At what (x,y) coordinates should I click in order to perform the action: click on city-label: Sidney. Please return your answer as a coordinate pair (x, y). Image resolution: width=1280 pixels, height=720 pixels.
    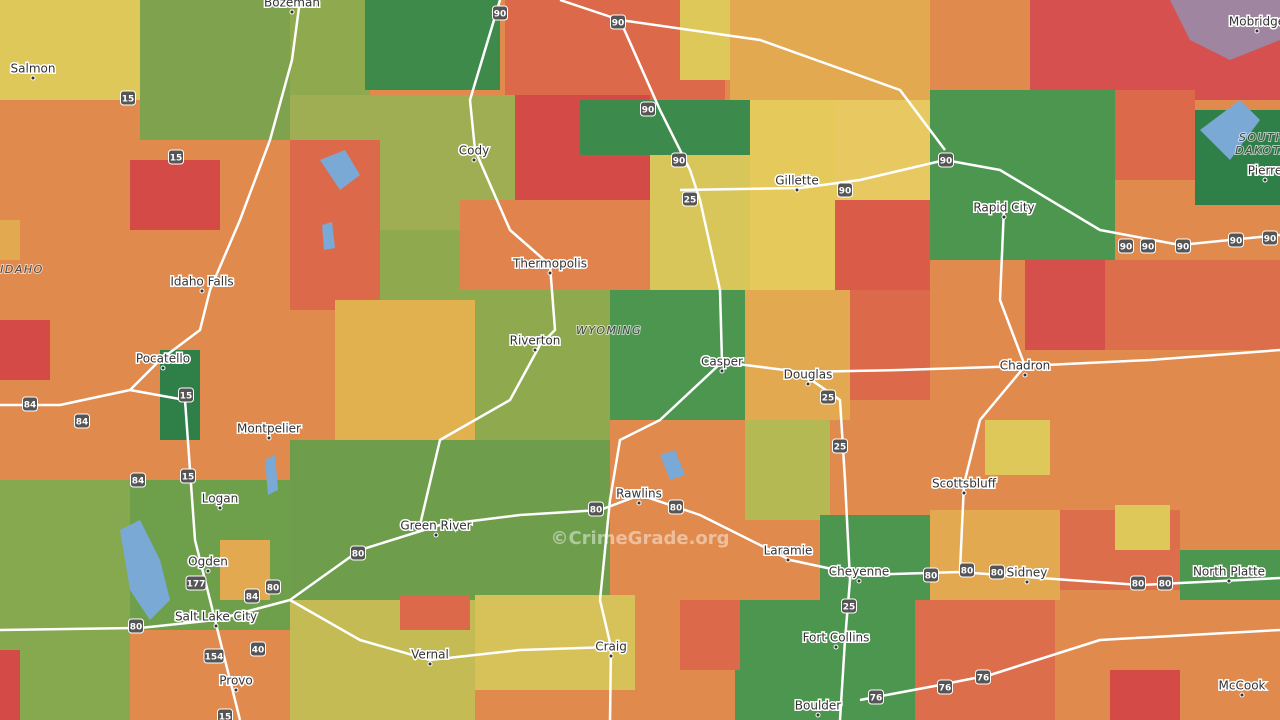
    Looking at the image, I should click on (1027, 573).